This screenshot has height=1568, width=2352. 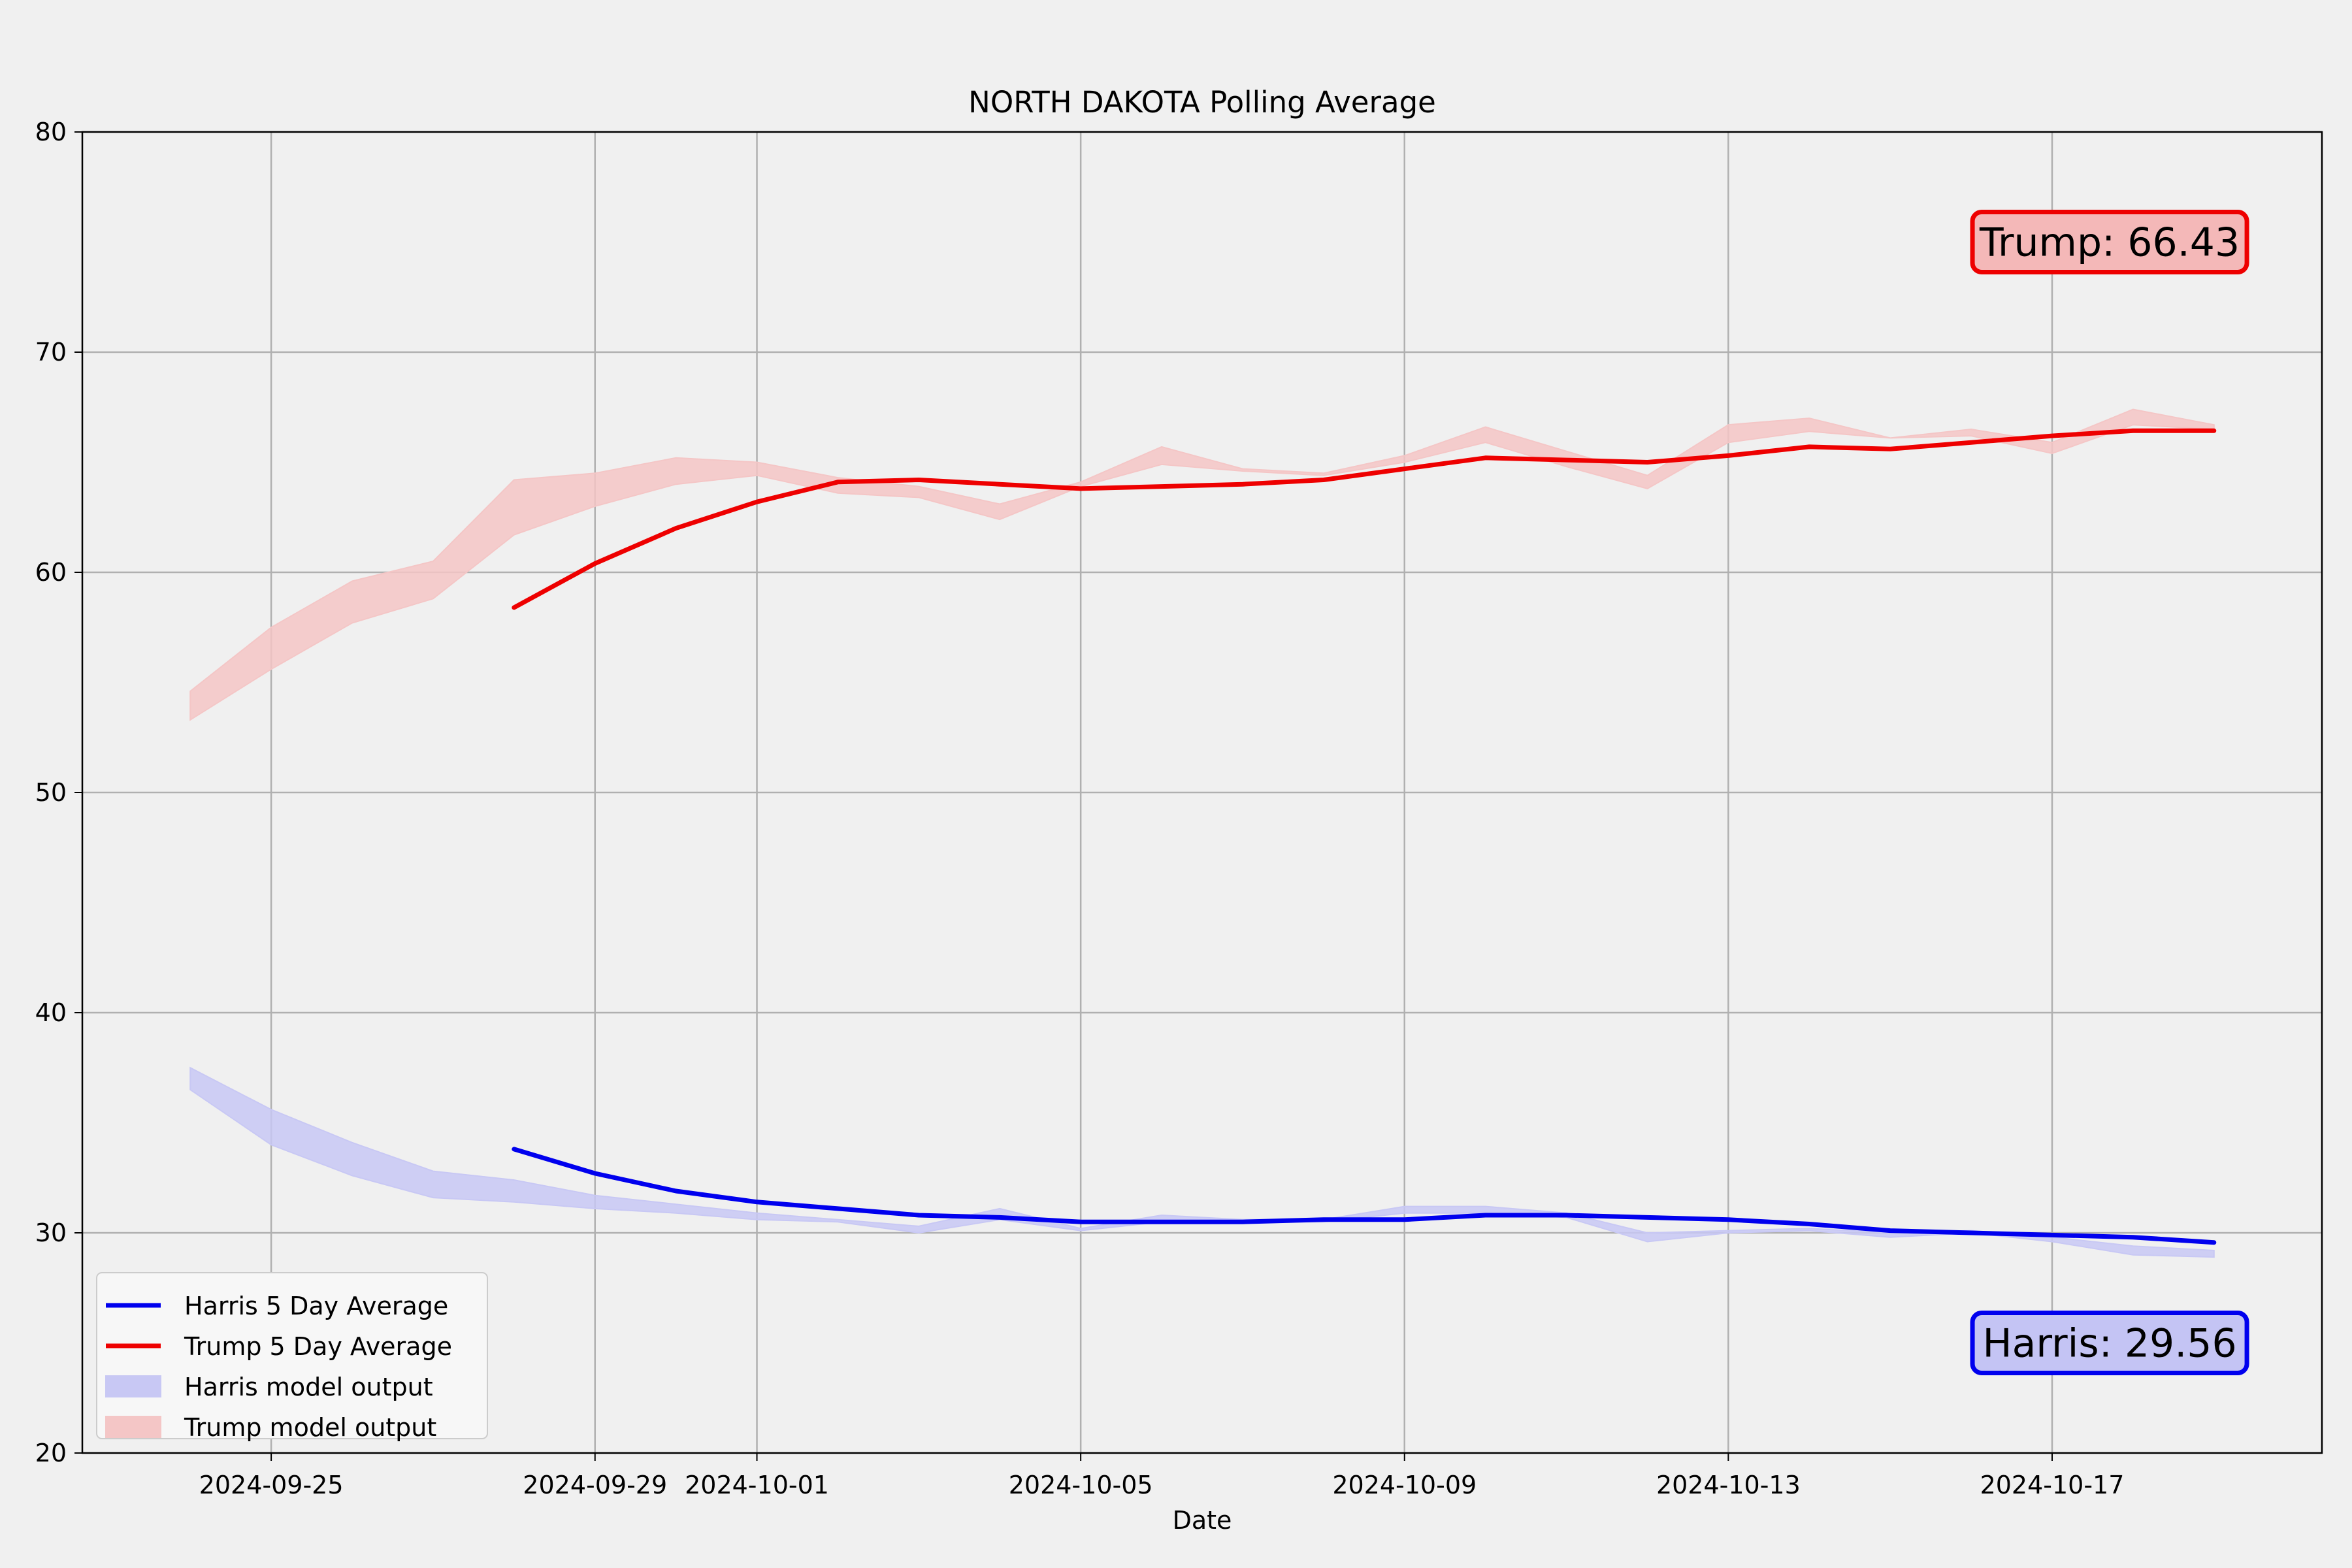 I want to click on y-tick-label: 30, so click(x=51, y=1232).